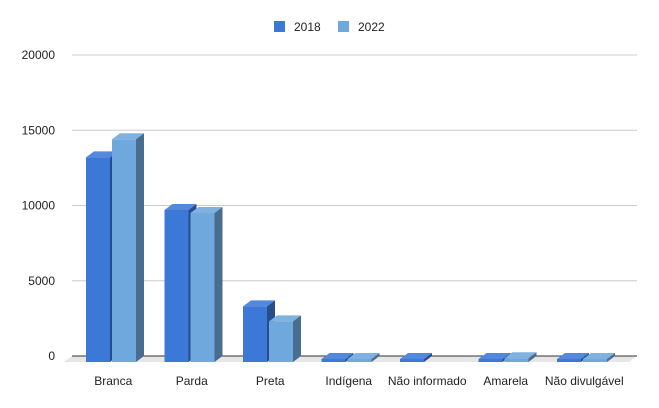 This screenshot has height=408, width=659. I want to click on bar-2018-Não informado, so click(416, 357).